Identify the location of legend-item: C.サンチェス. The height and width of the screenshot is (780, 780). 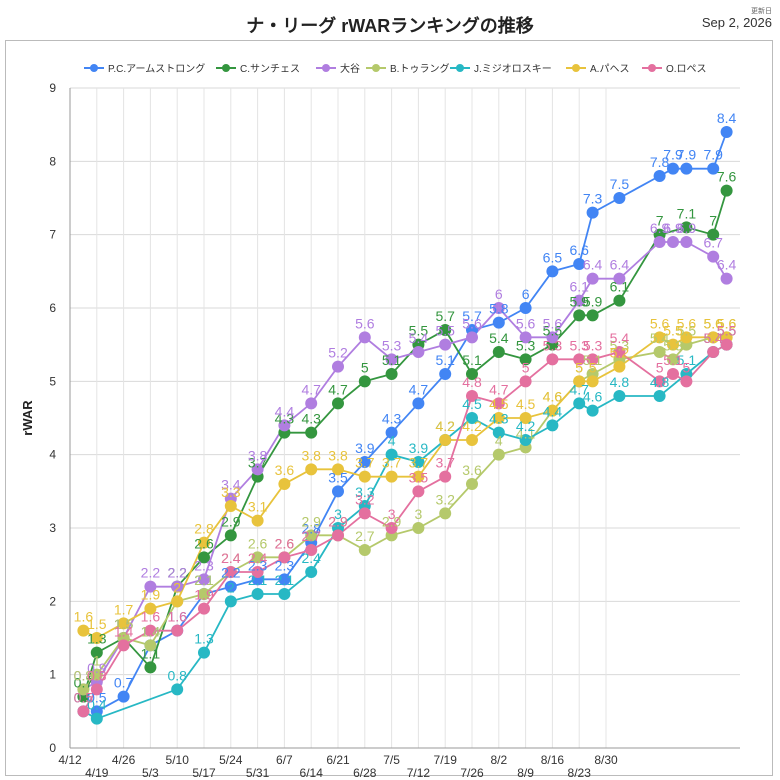
(258, 69).